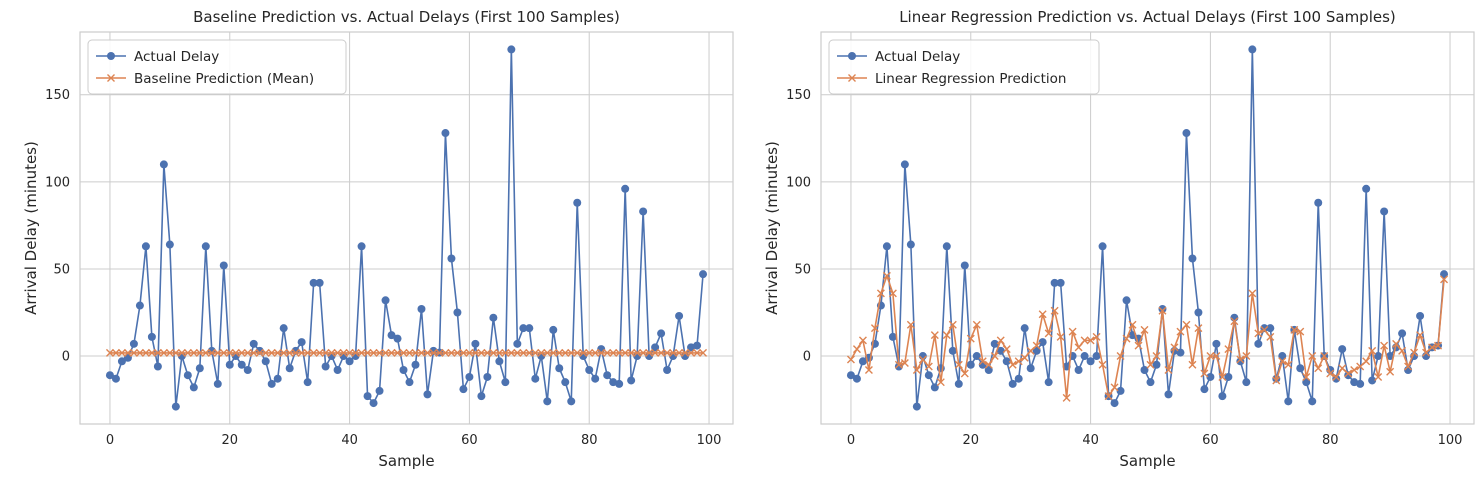 The width and height of the screenshot is (1484, 484). I want to click on legend-box, so click(217, 67).